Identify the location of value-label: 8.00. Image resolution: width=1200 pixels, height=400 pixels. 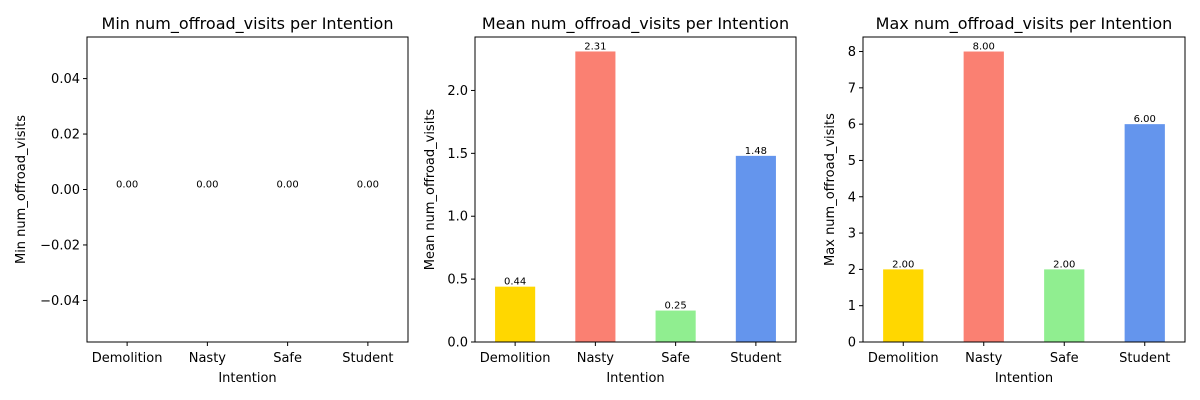
(984, 47).